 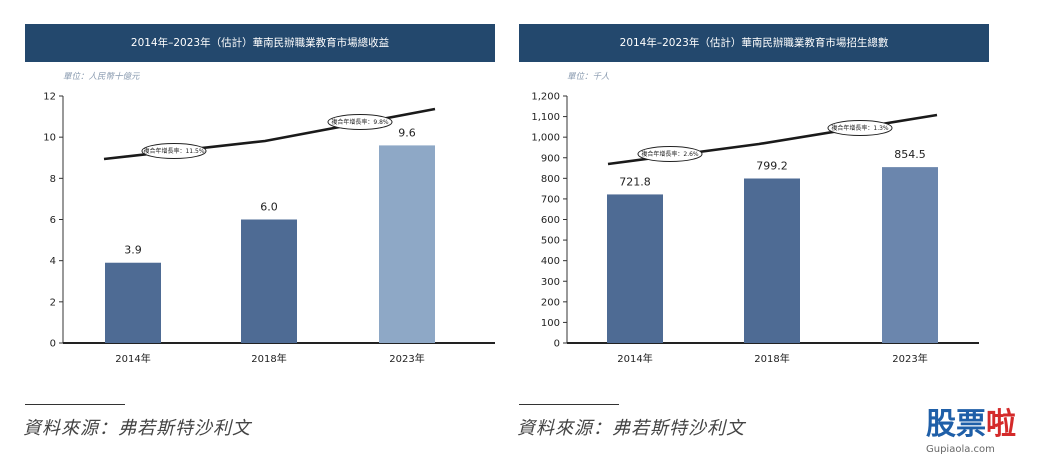 What do you see at coordinates (545, 117) in the screenshot?
I see `y-tick-label: 1,100` at bounding box center [545, 117].